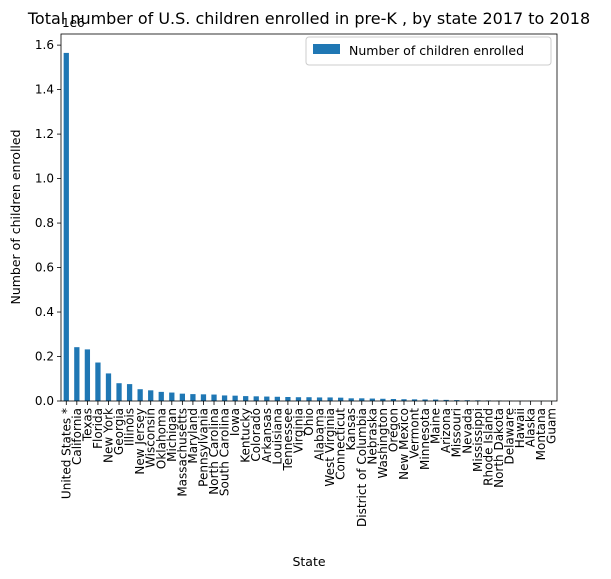 The image size is (611, 579). What do you see at coordinates (288, 440) in the screenshot?
I see `x-tick-label: Tennessee` at bounding box center [288, 440].